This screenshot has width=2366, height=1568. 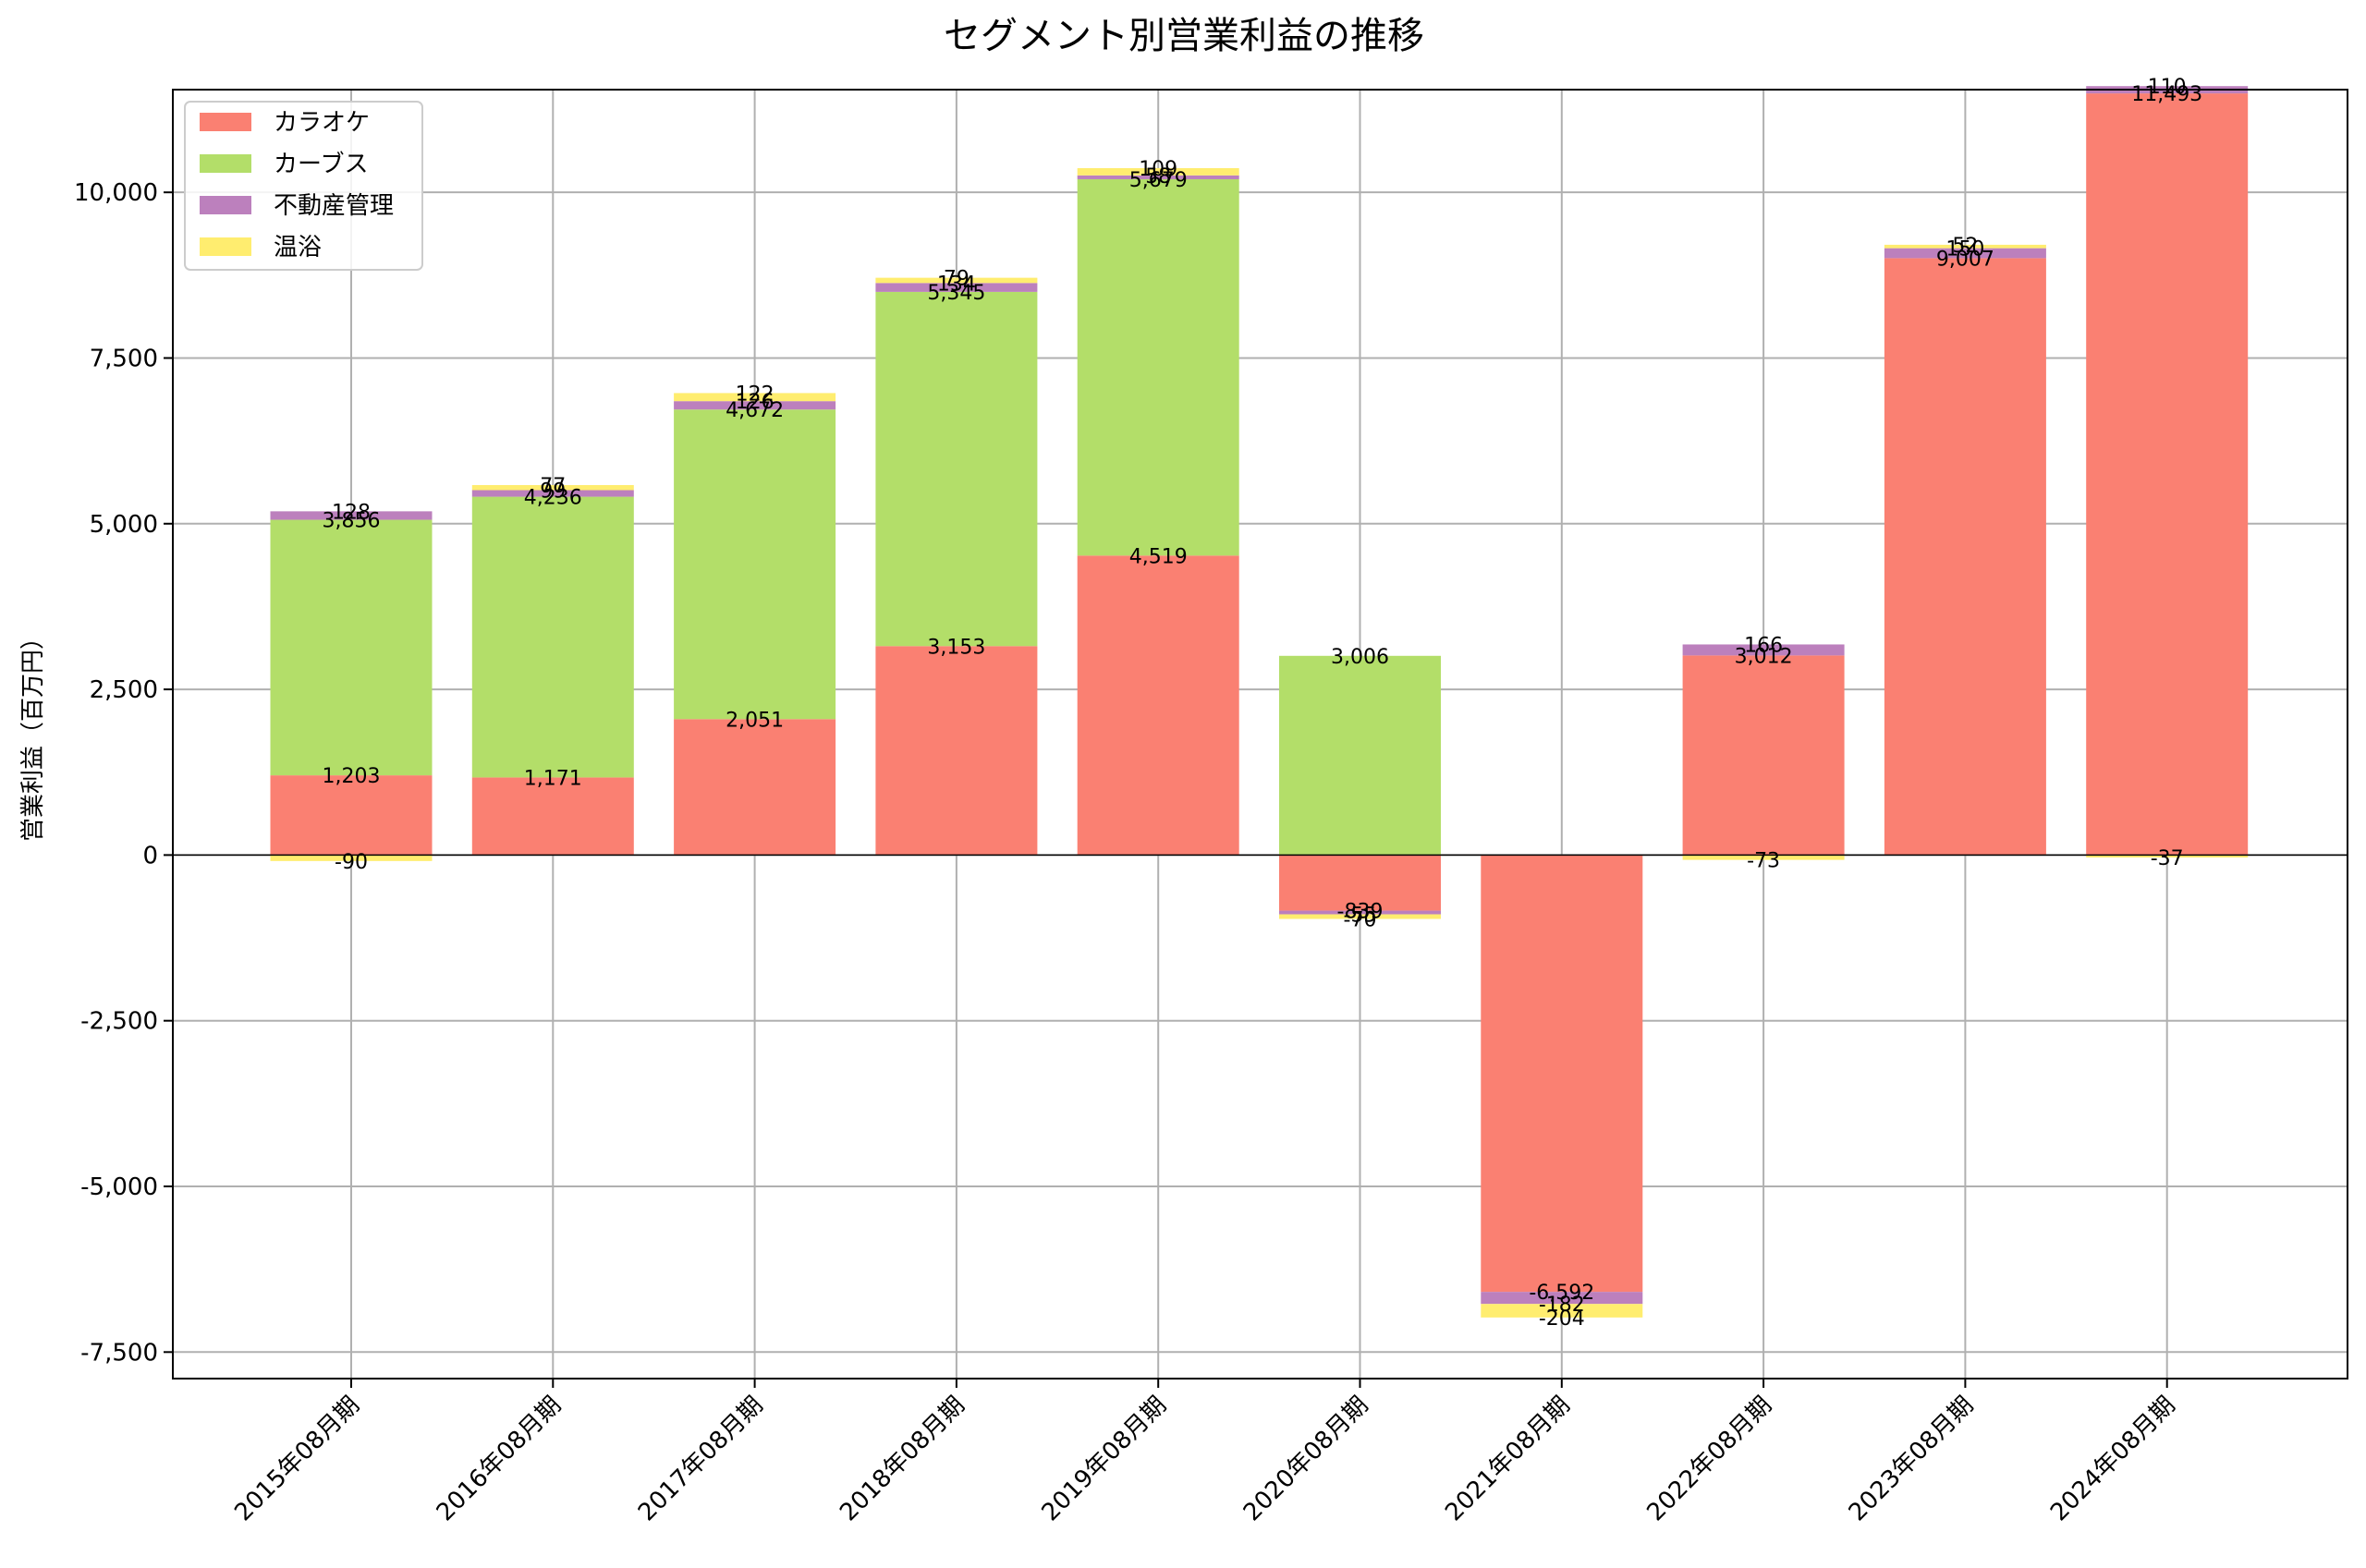 What do you see at coordinates (321, 164) in the screenshot?
I see `legend-label: カーブス` at bounding box center [321, 164].